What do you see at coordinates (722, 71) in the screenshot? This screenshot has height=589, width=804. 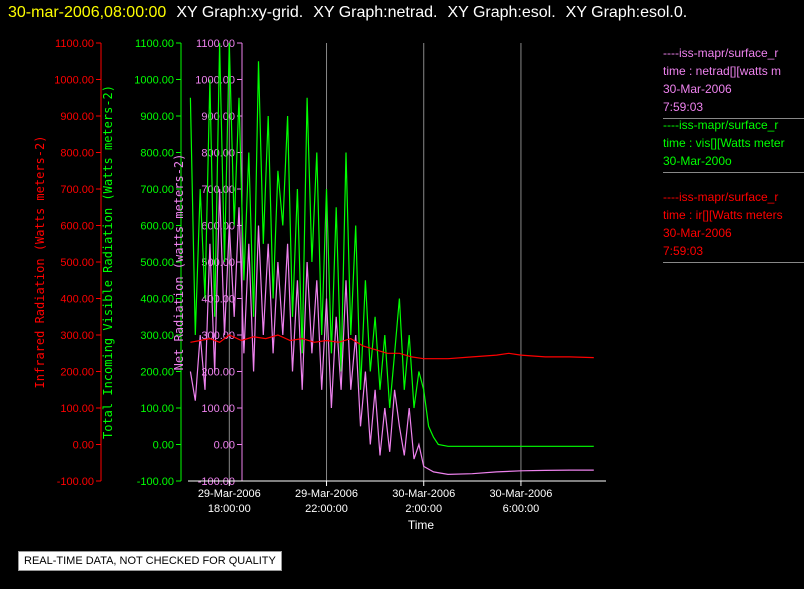 I see `legend-line: time : netrad[][watts m` at bounding box center [722, 71].